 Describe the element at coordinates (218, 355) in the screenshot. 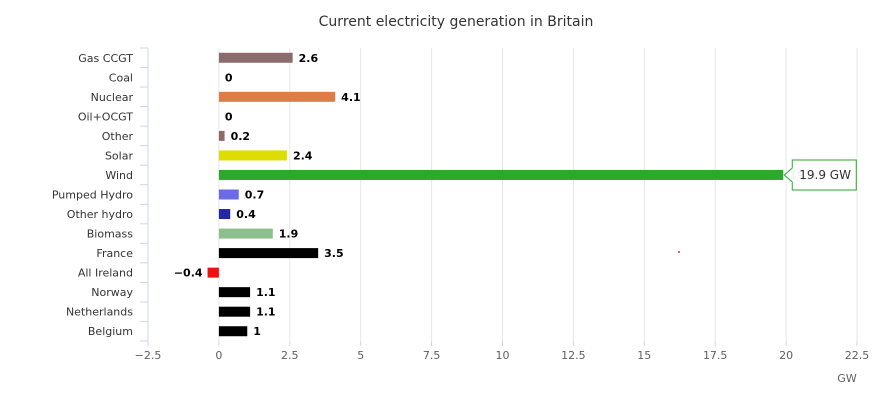

I see `x-tick-label: 0` at that location.